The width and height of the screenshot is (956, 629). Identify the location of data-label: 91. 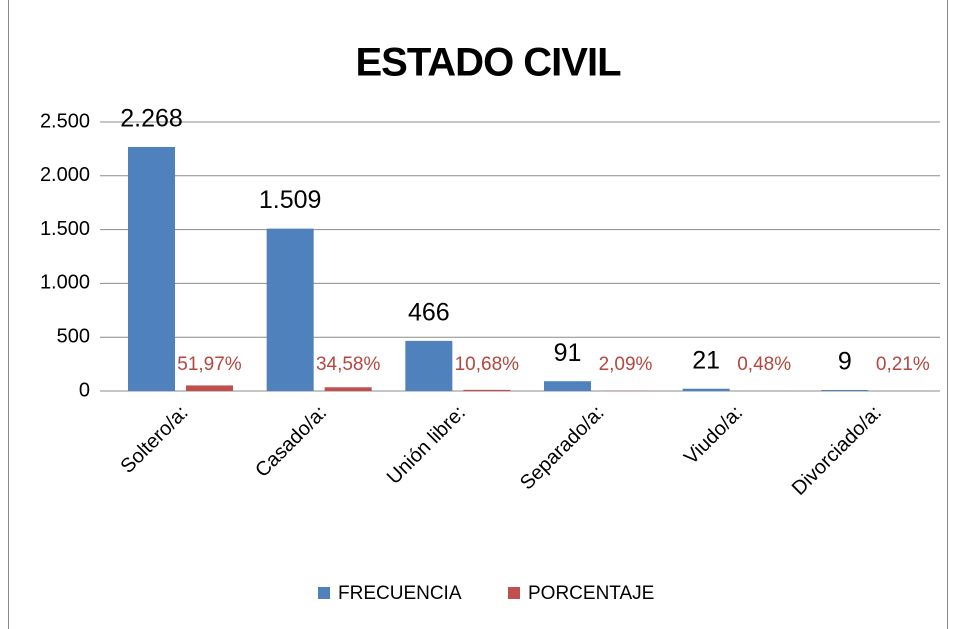
(568, 353).